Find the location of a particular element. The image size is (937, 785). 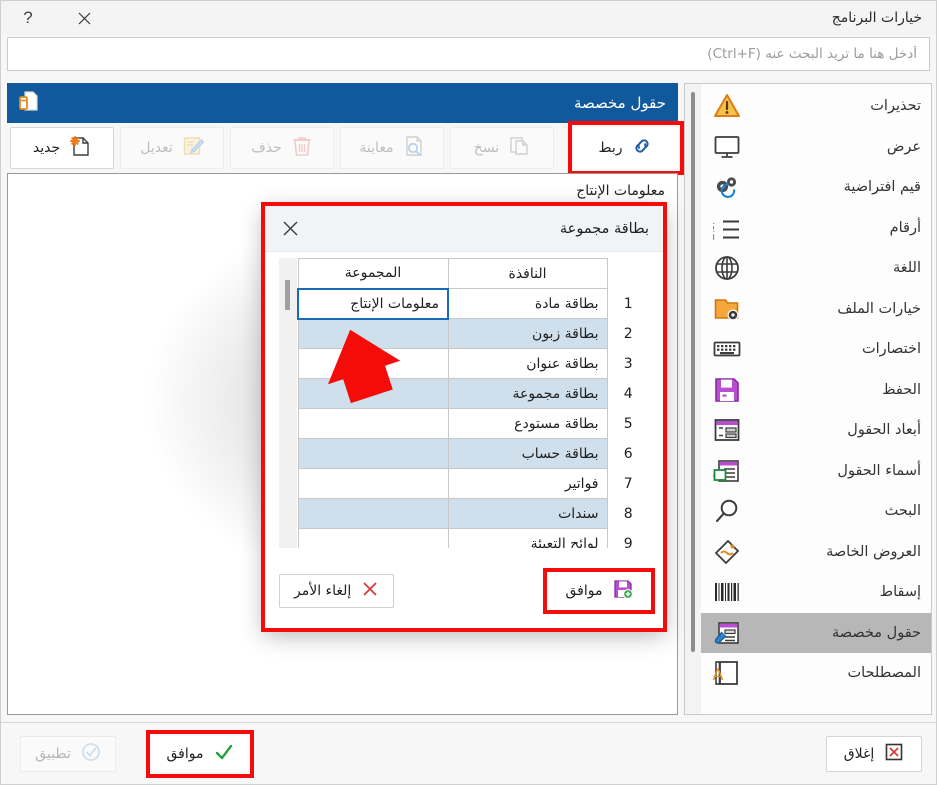

window-title: خيارات البرنامج is located at coordinates (876, 18).